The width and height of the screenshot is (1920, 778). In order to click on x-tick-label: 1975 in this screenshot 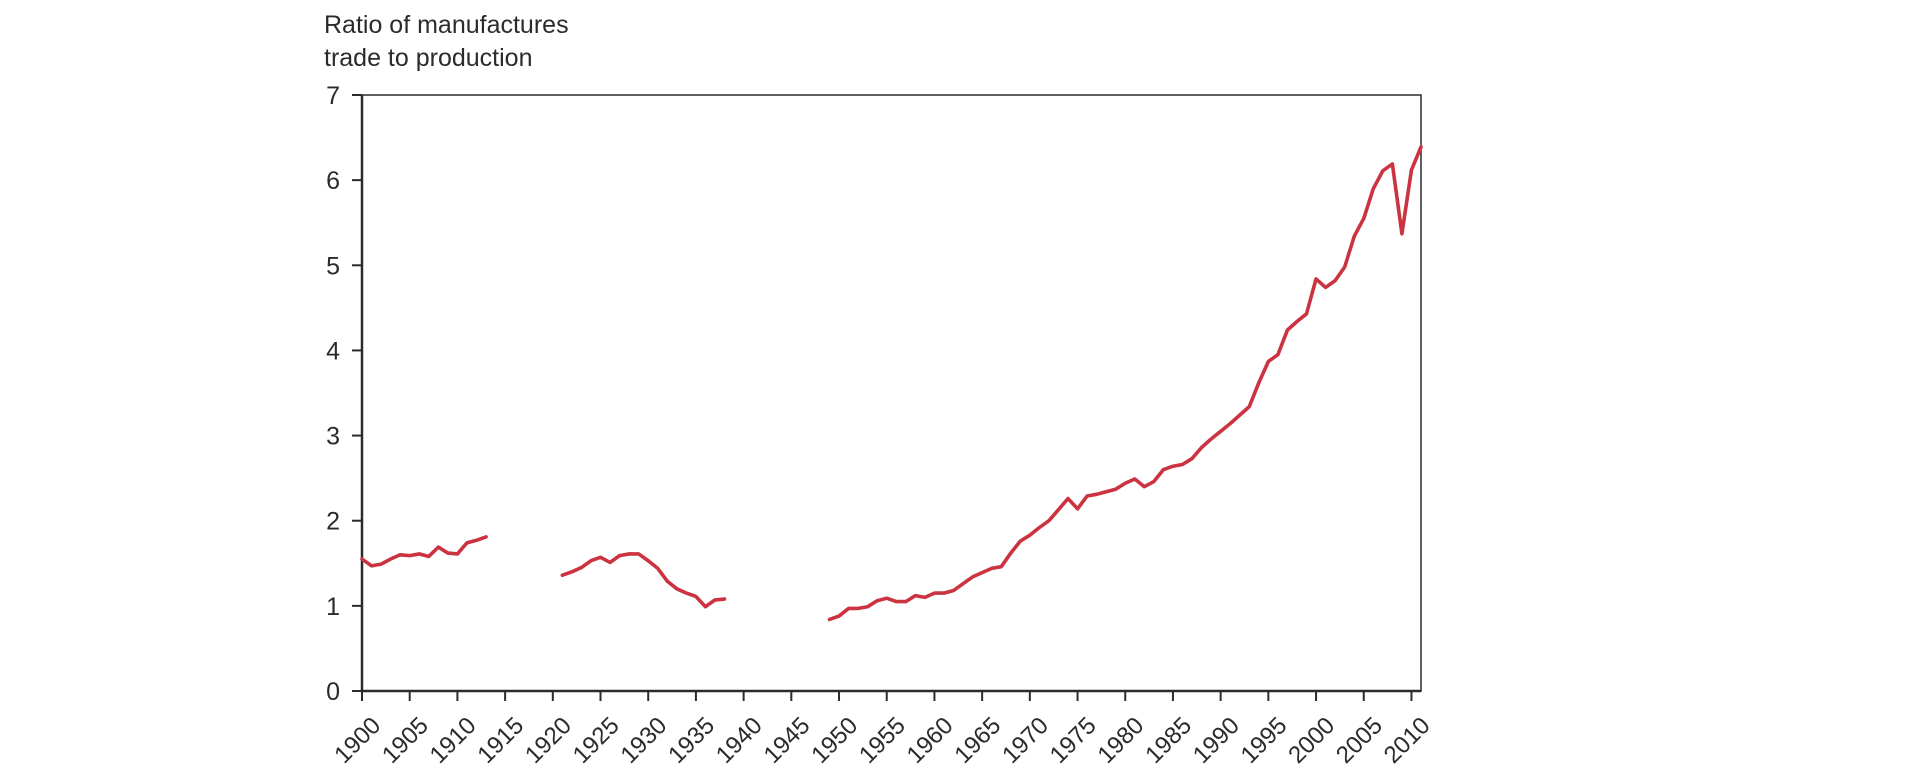, I will do `click(1073, 740)`.